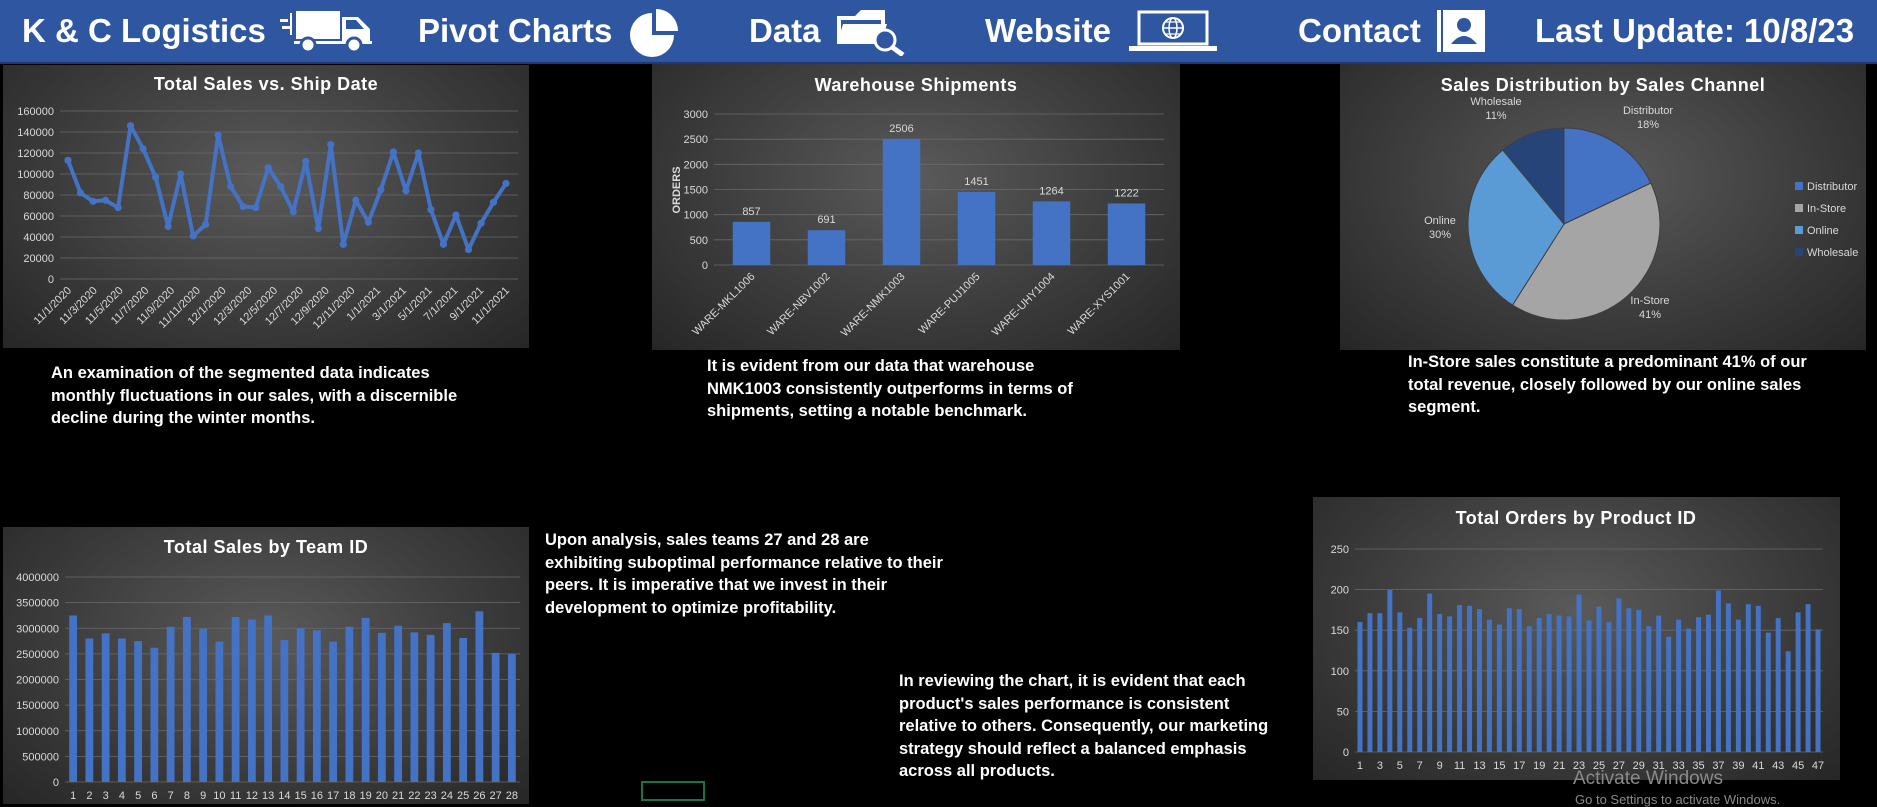 The height and width of the screenshot is (807, 1877). I want to click on x-tick-label: 13, so click(268, 796).